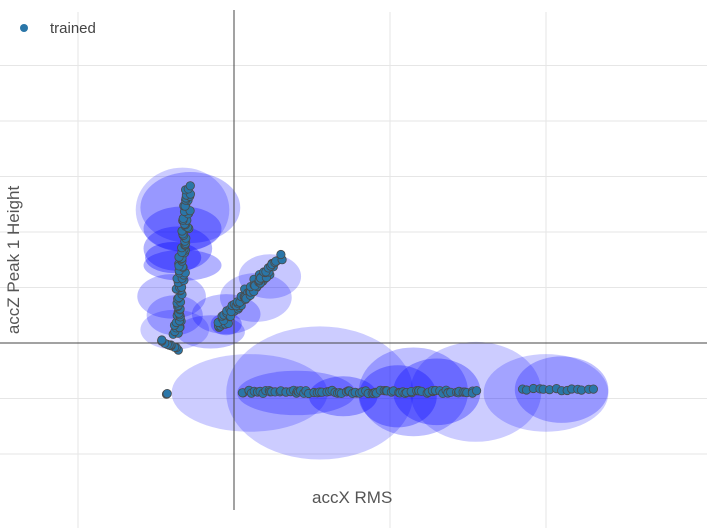 This screenshot has height=528, width=707. Describe the element at coordinates (352, 497) in the screenshot. I see `x-axis-label: accX RMS` at that location.